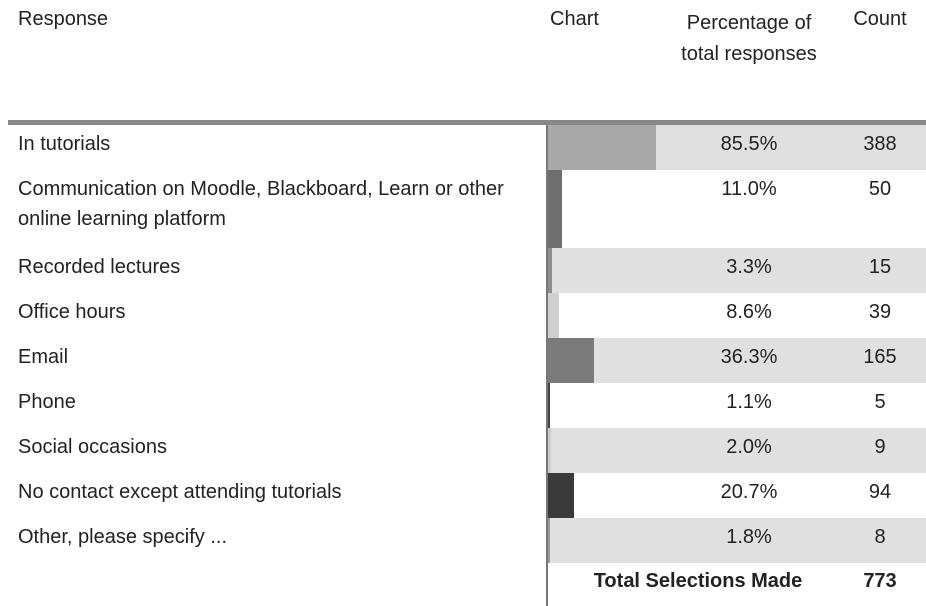 This screenshot has width=926, height=606. Describe the element at coordinates (63, 19) in the screenshot. I see `column-header: Response` at that location.